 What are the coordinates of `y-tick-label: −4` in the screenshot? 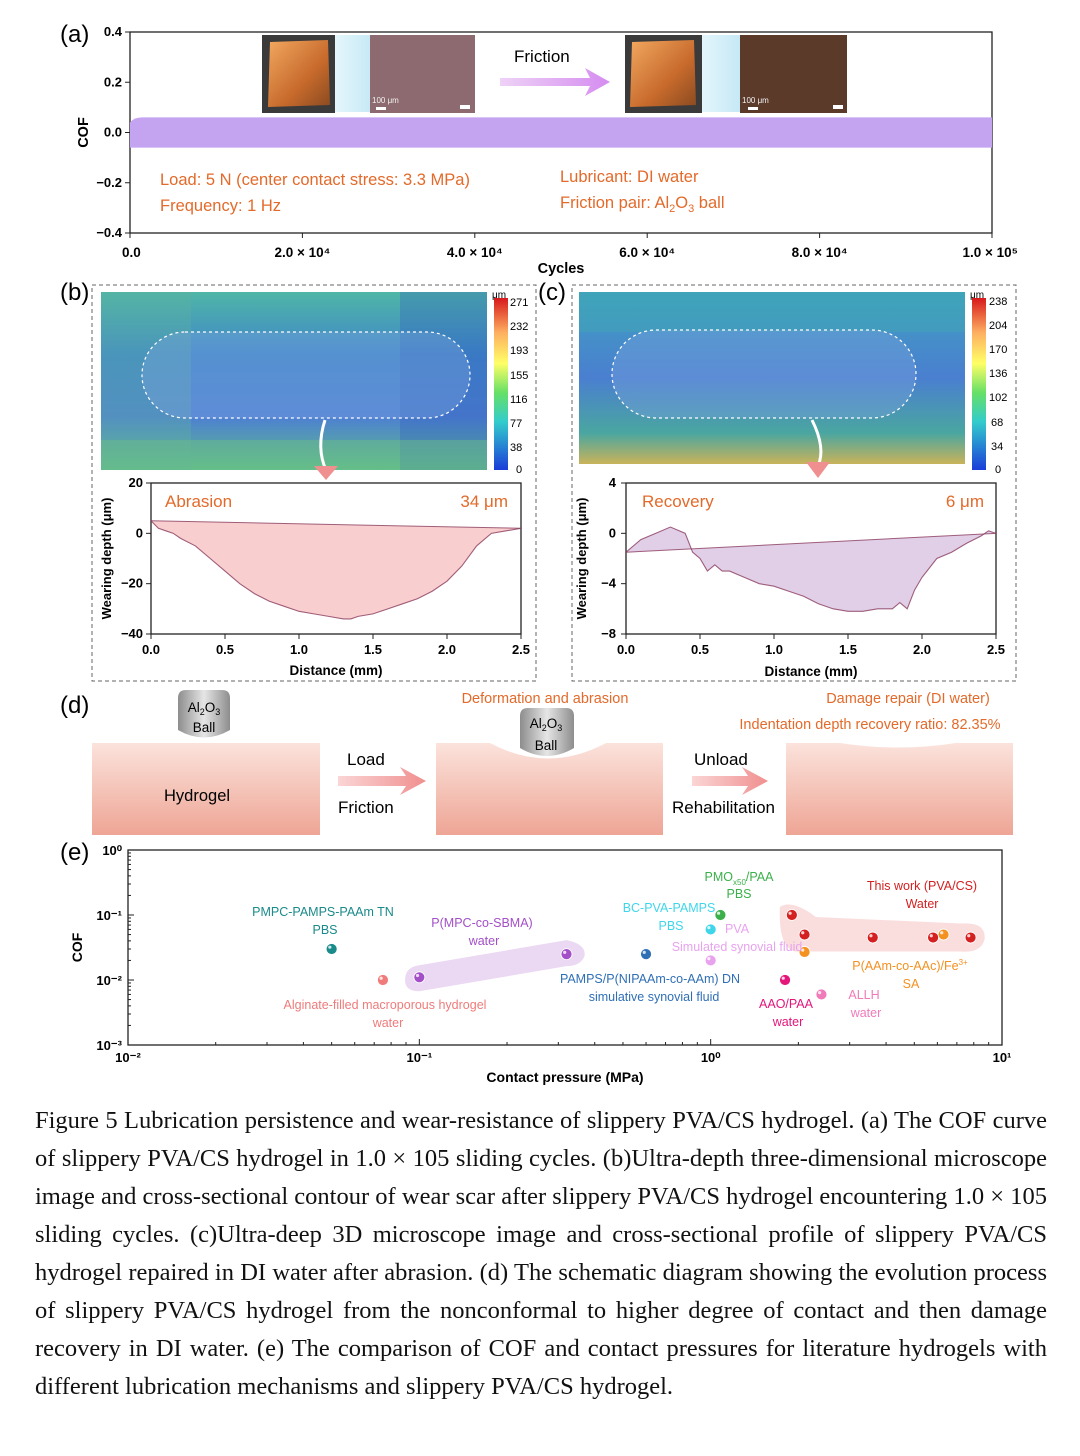 It's located at (609, 583).